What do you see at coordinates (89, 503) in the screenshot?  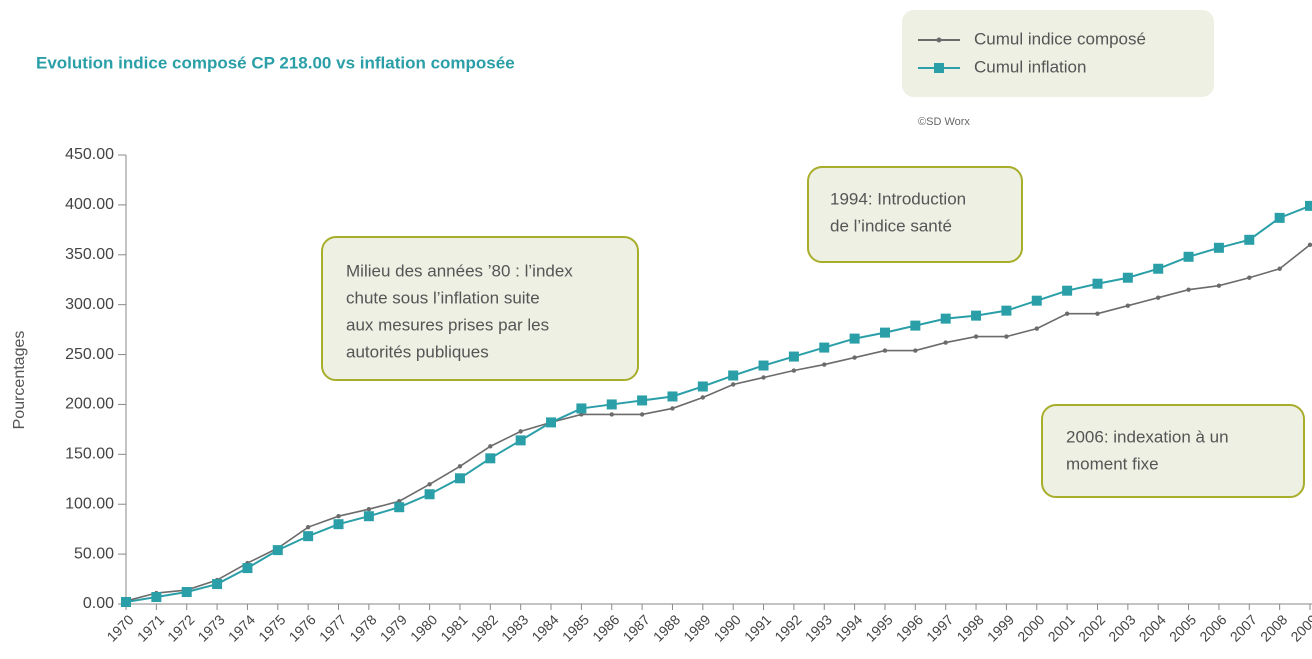 I see `y-tick-label: 100.00` at bounding box center [89, 503].